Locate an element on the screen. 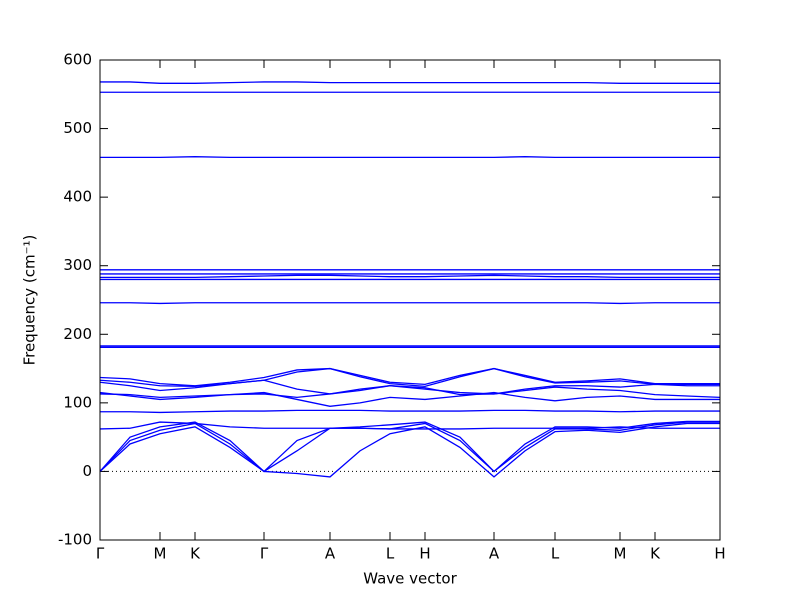 The image size is (800, 600). y-tick-label: 600 is located at coordinates (77, 60).